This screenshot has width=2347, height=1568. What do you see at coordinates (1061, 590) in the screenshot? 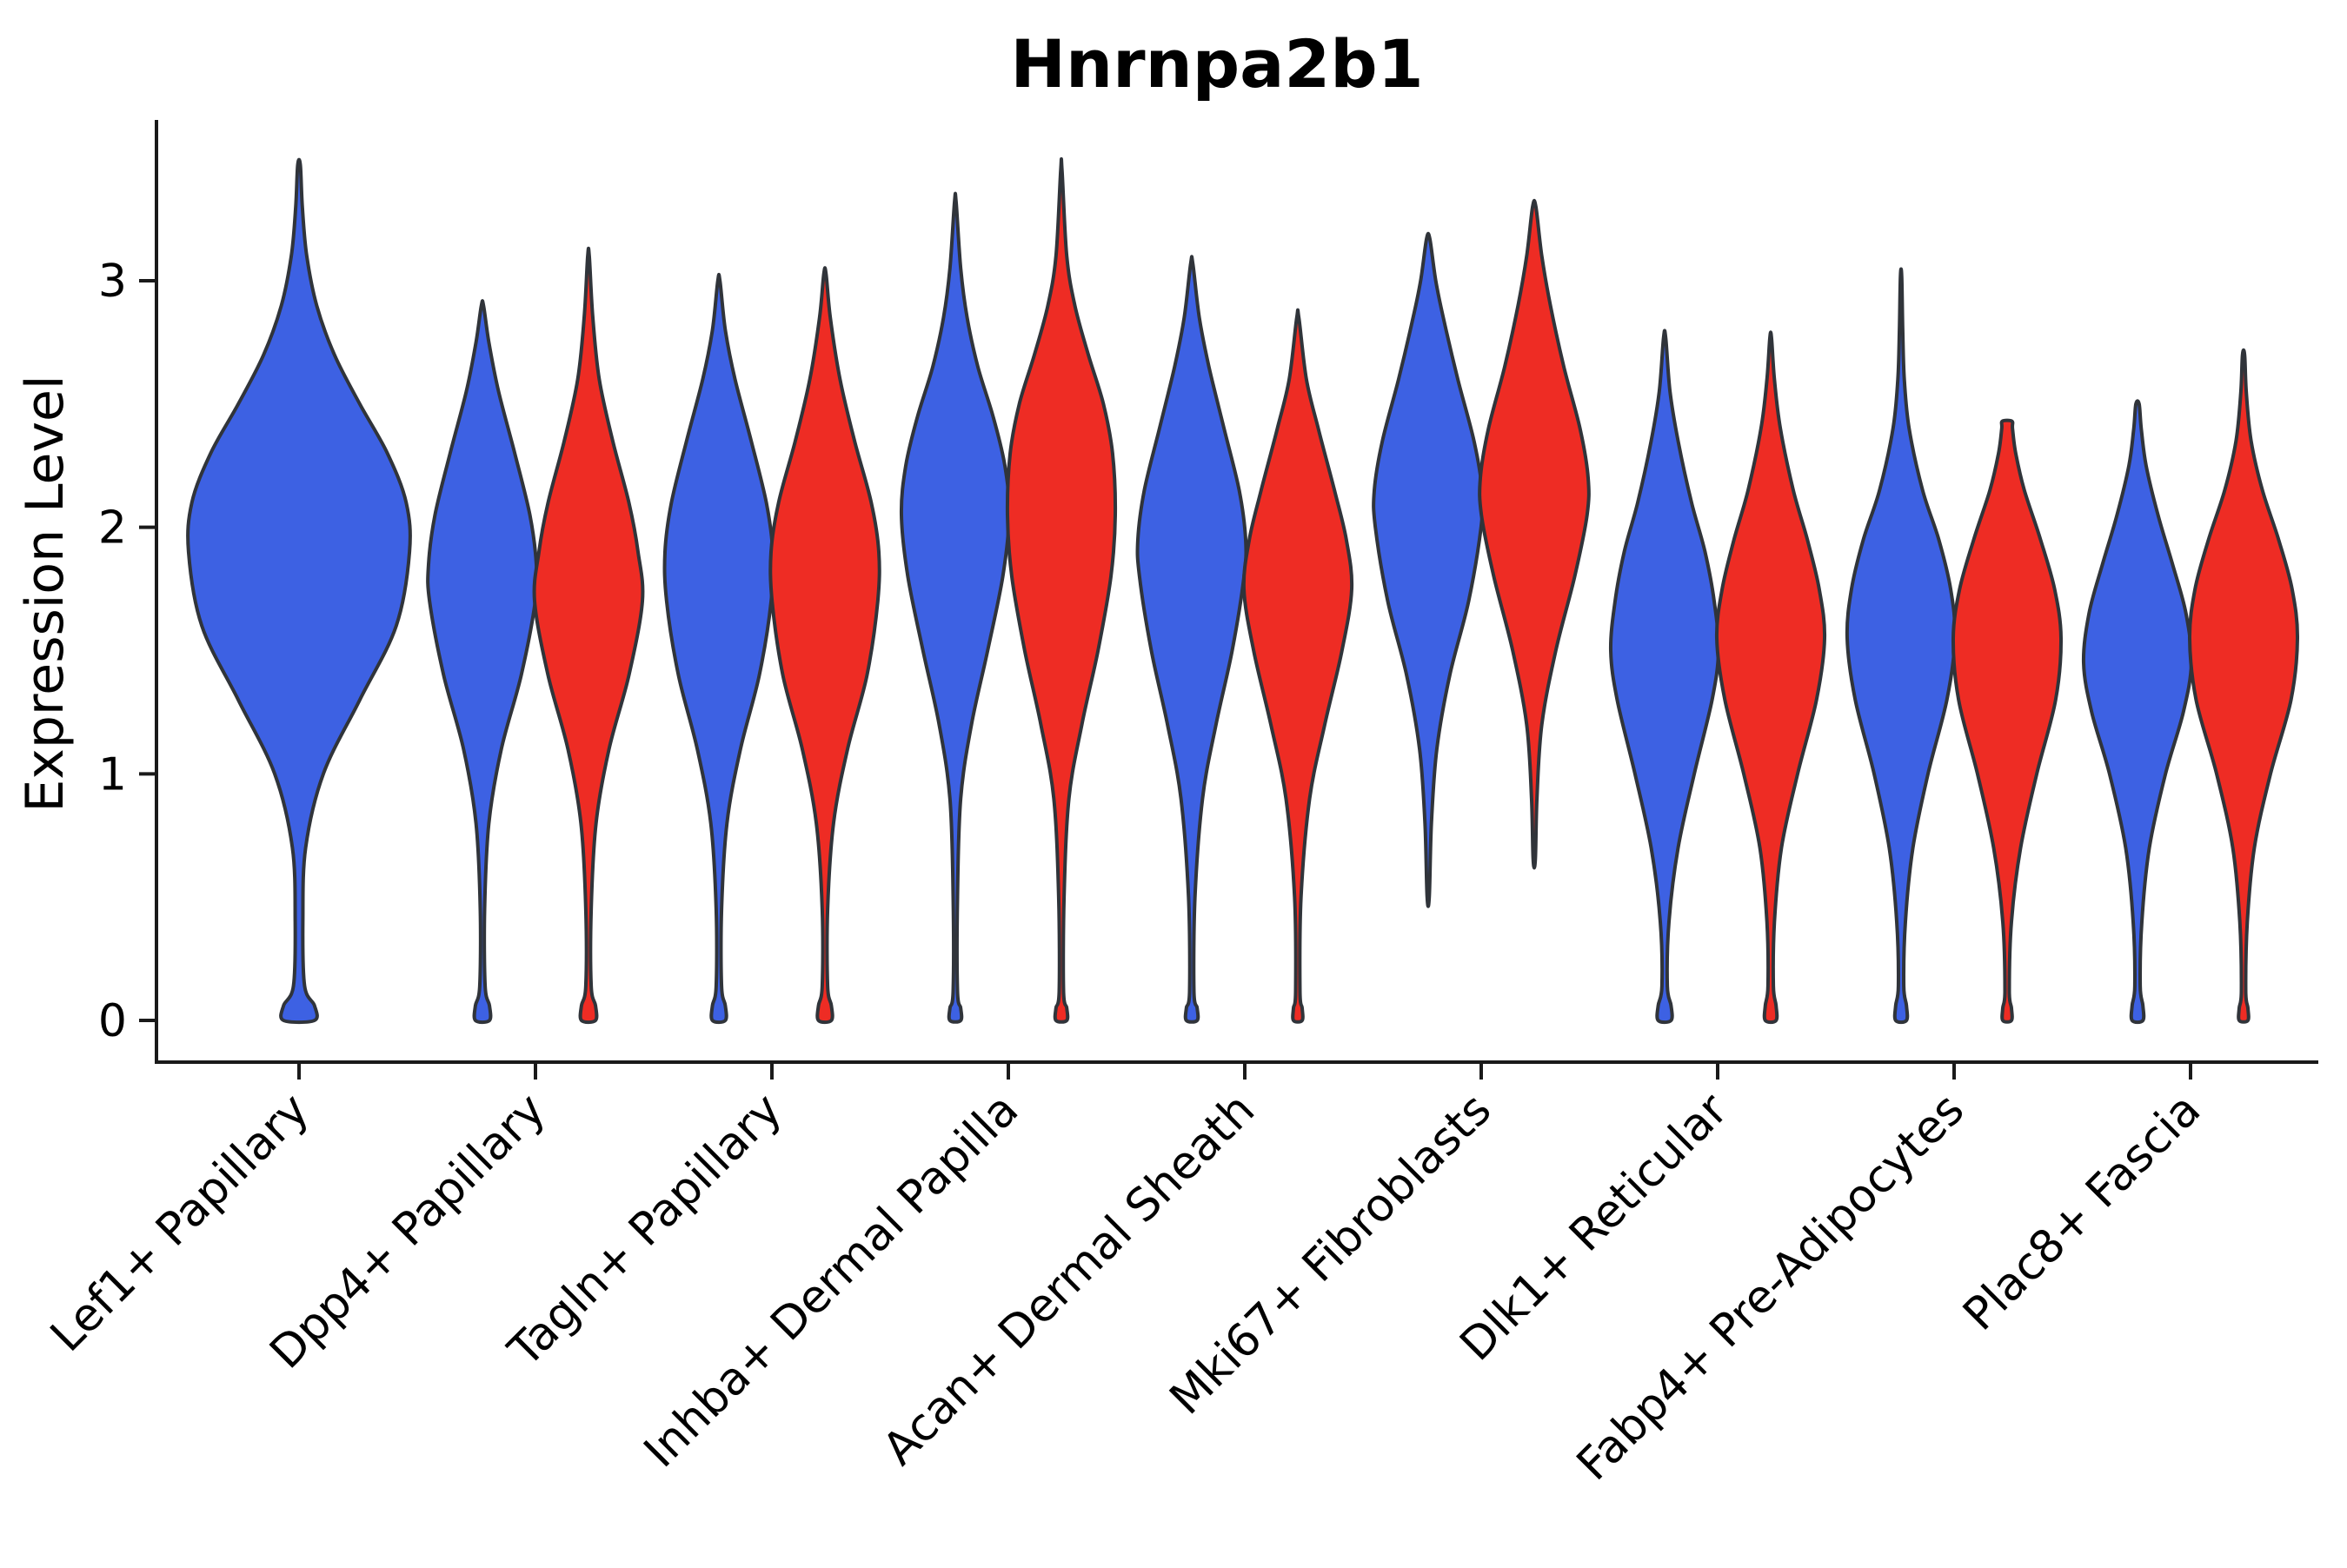
I see `violin-inhba-dermal-papilla-red` at bounding box center [1061, 590].